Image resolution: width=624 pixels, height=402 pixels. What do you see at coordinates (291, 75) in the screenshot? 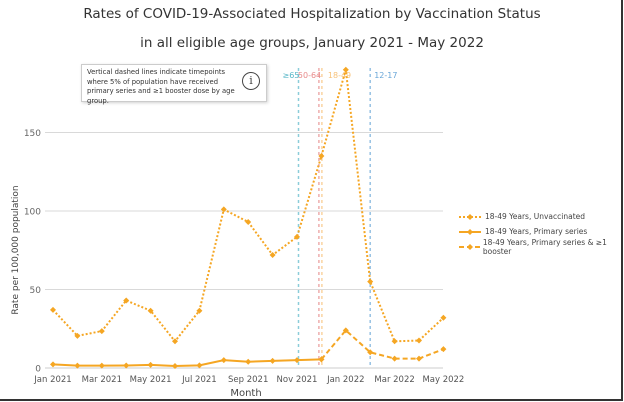
I see `annotation-vline-label: ≥65` at bounding box center [291, 75].